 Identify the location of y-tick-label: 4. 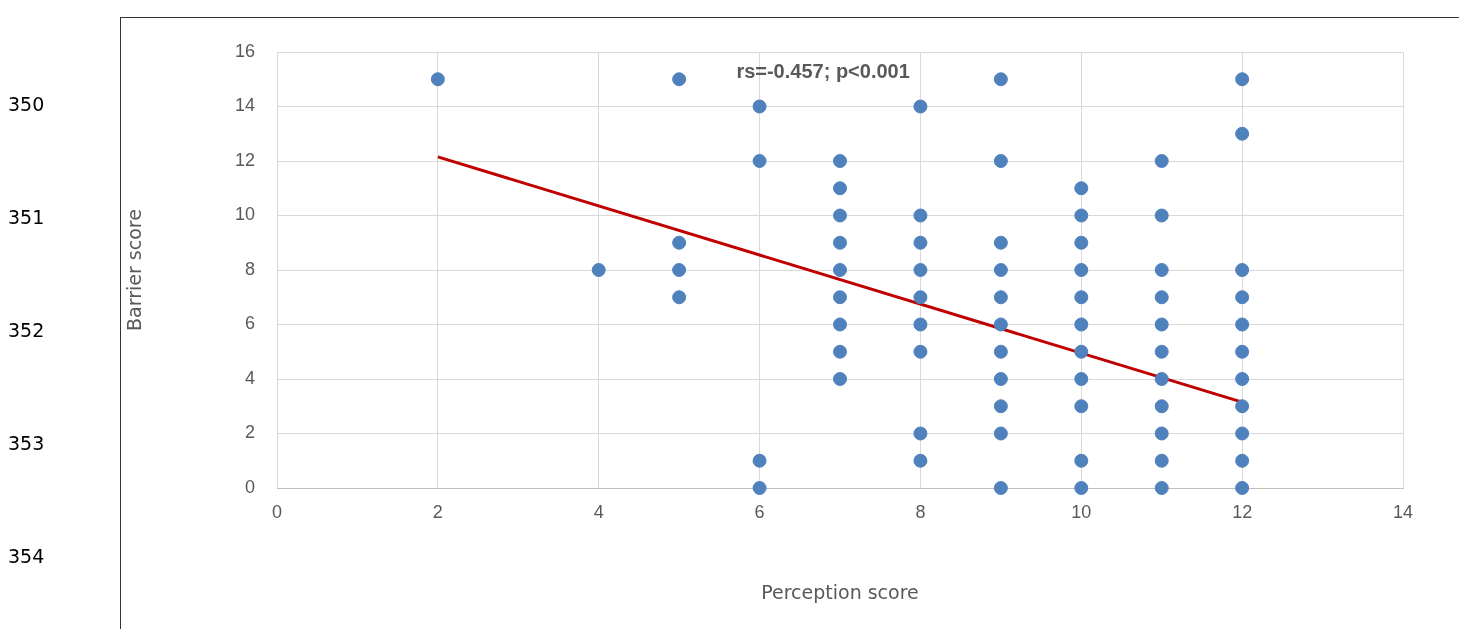
(249, 377).